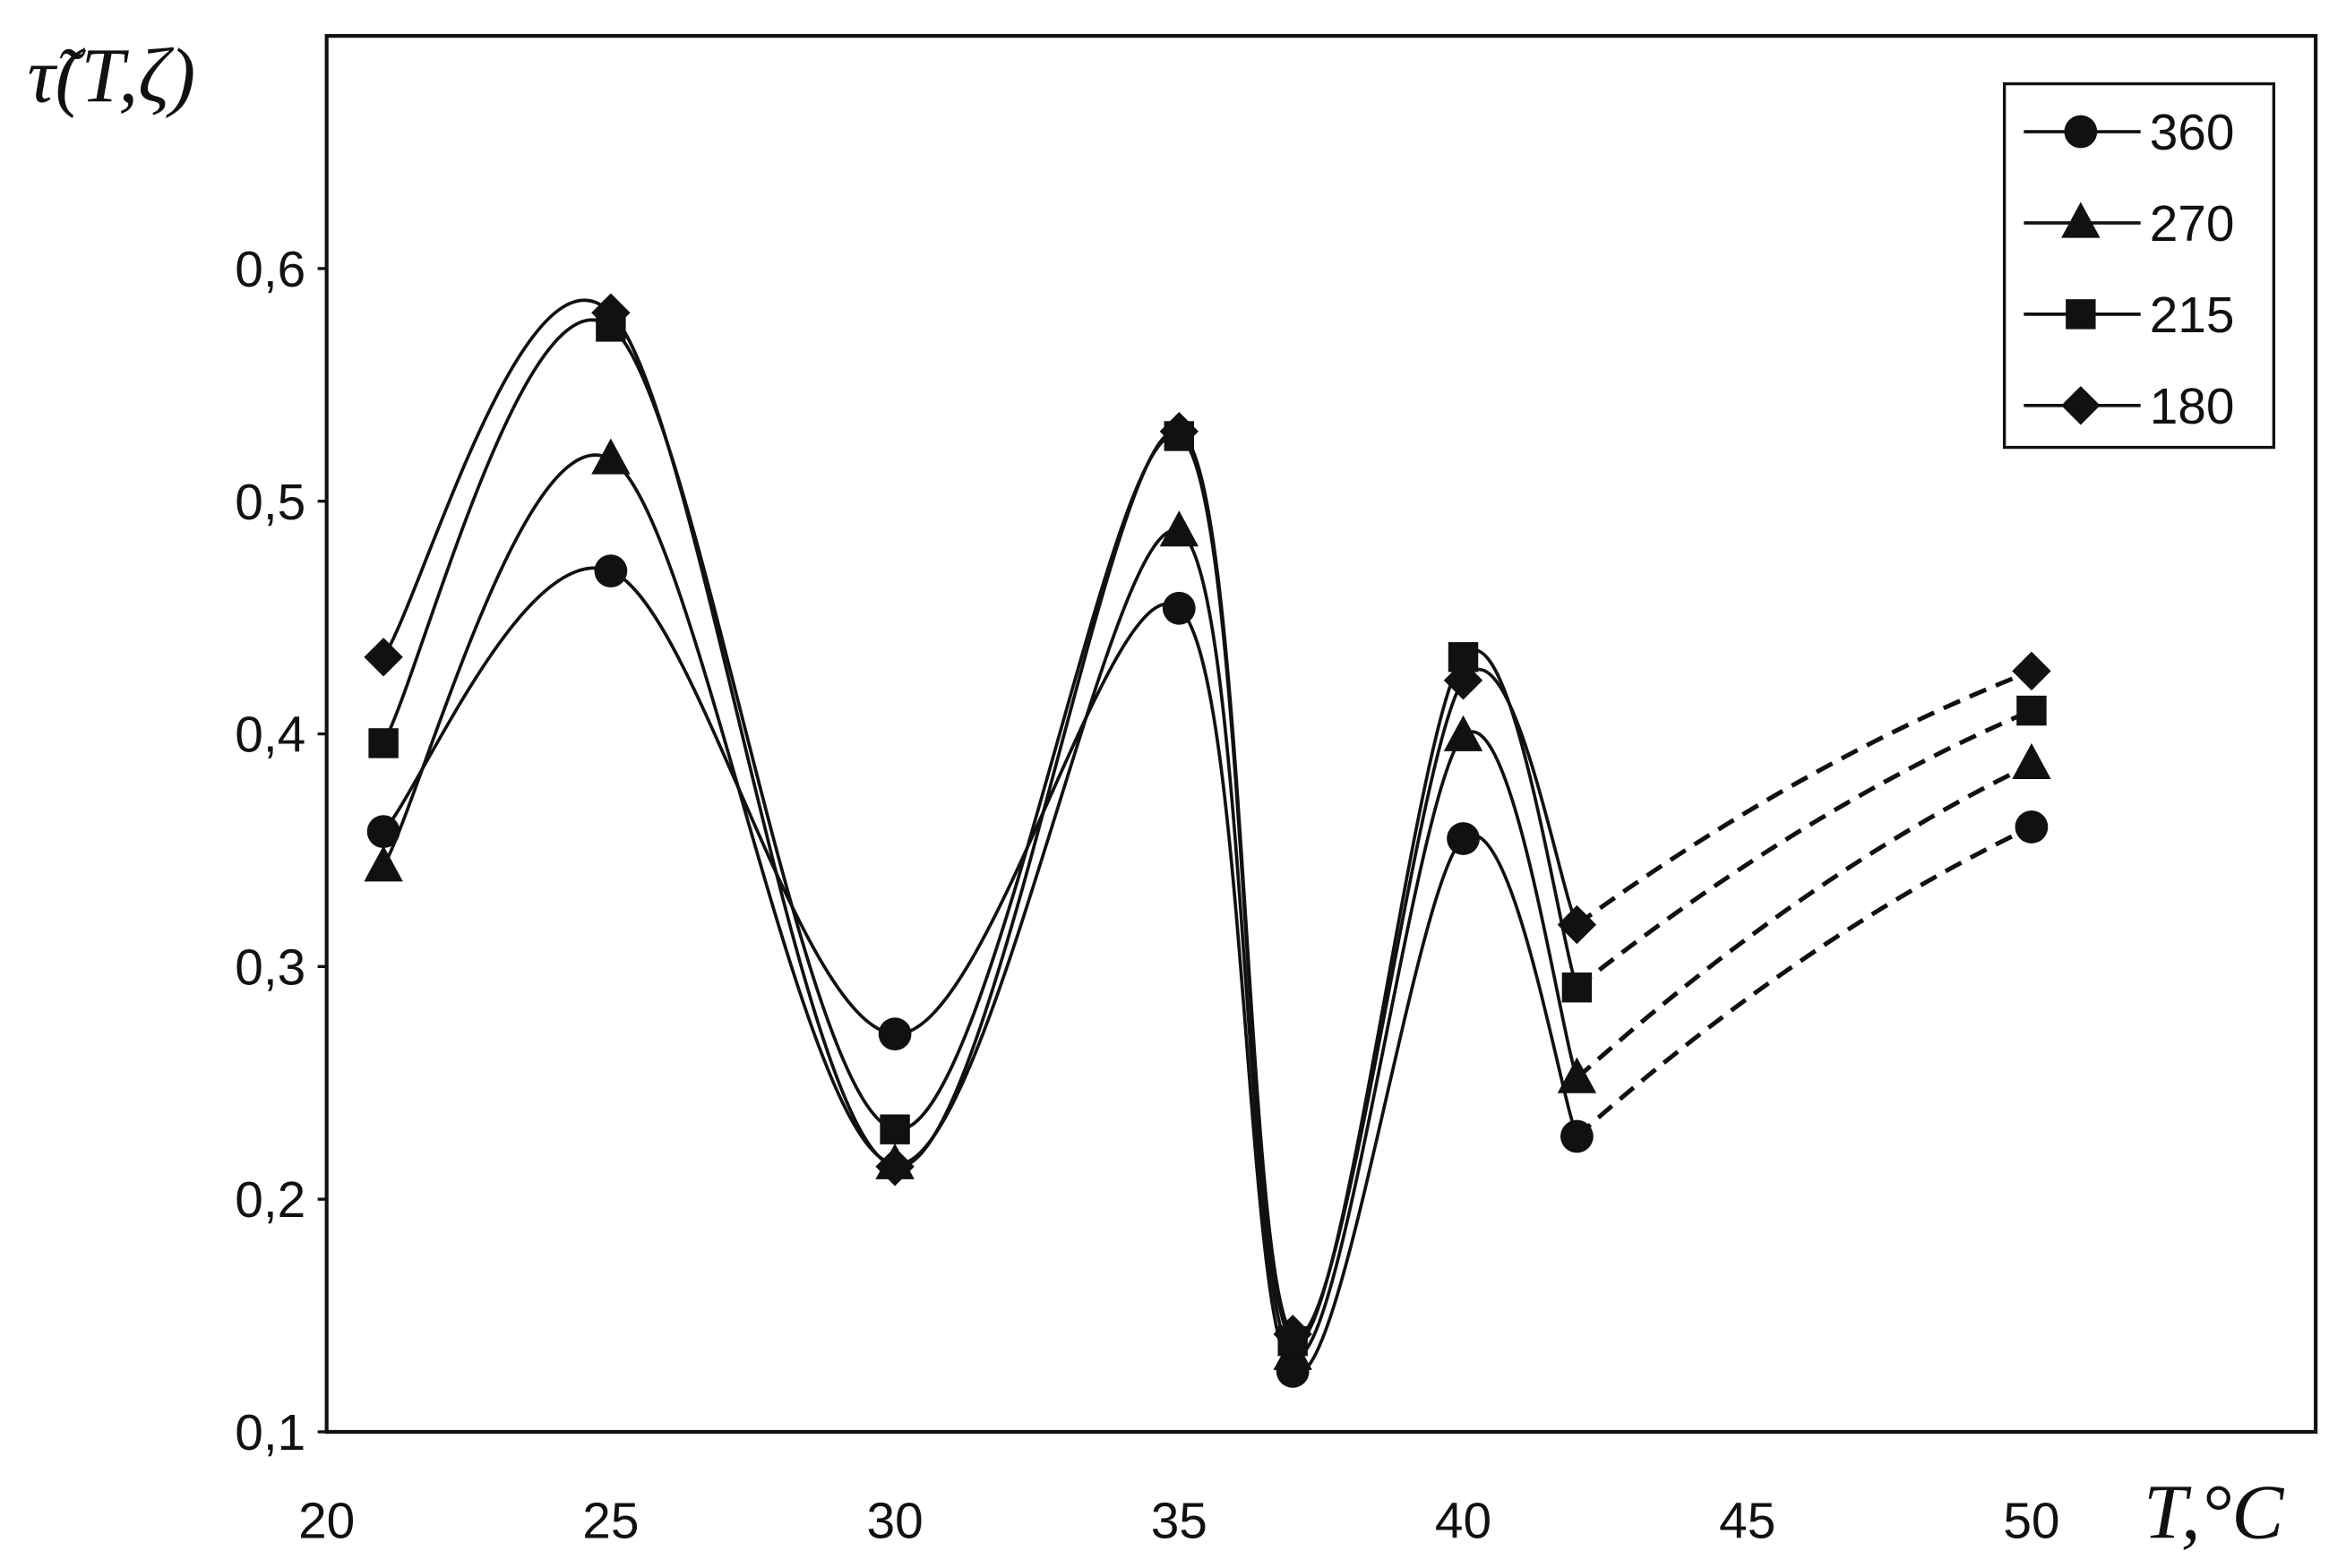 This screenshot has width=2346, height=1568. I want to click on x-tick-label: 40, so click(1463, 1522).